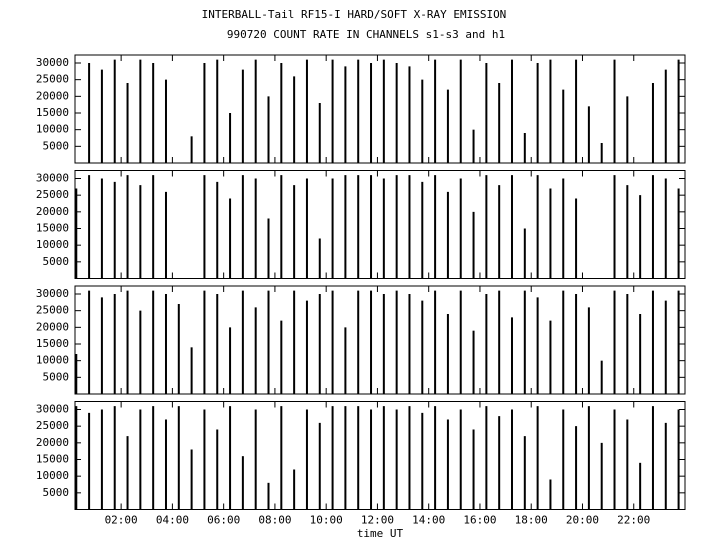 Image resolution: width=720 pixels, height=550 pixels. Describe the element at coordinates (582, 520) in the screenshot. I see `x-tick-label: 20:00` at that location.